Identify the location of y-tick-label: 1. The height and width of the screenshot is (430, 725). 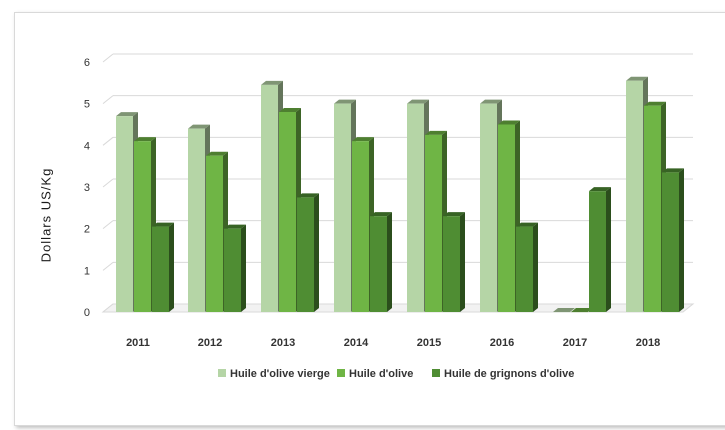
(87, 271).